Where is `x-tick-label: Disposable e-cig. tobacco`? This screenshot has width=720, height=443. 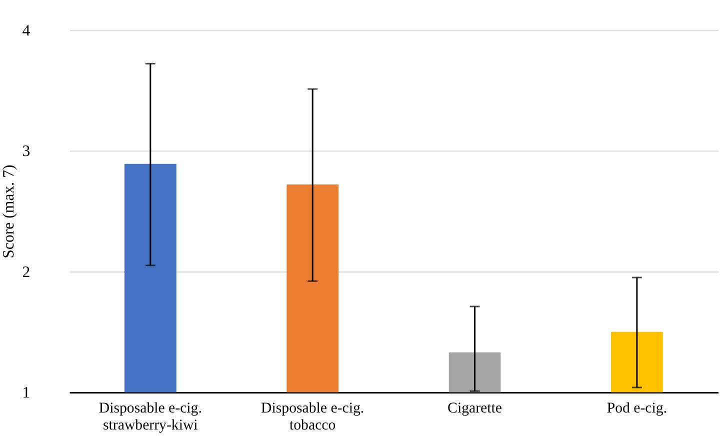 x-tick-label: Disposable e-cig. tobacco is located at coordinates (312, 417).